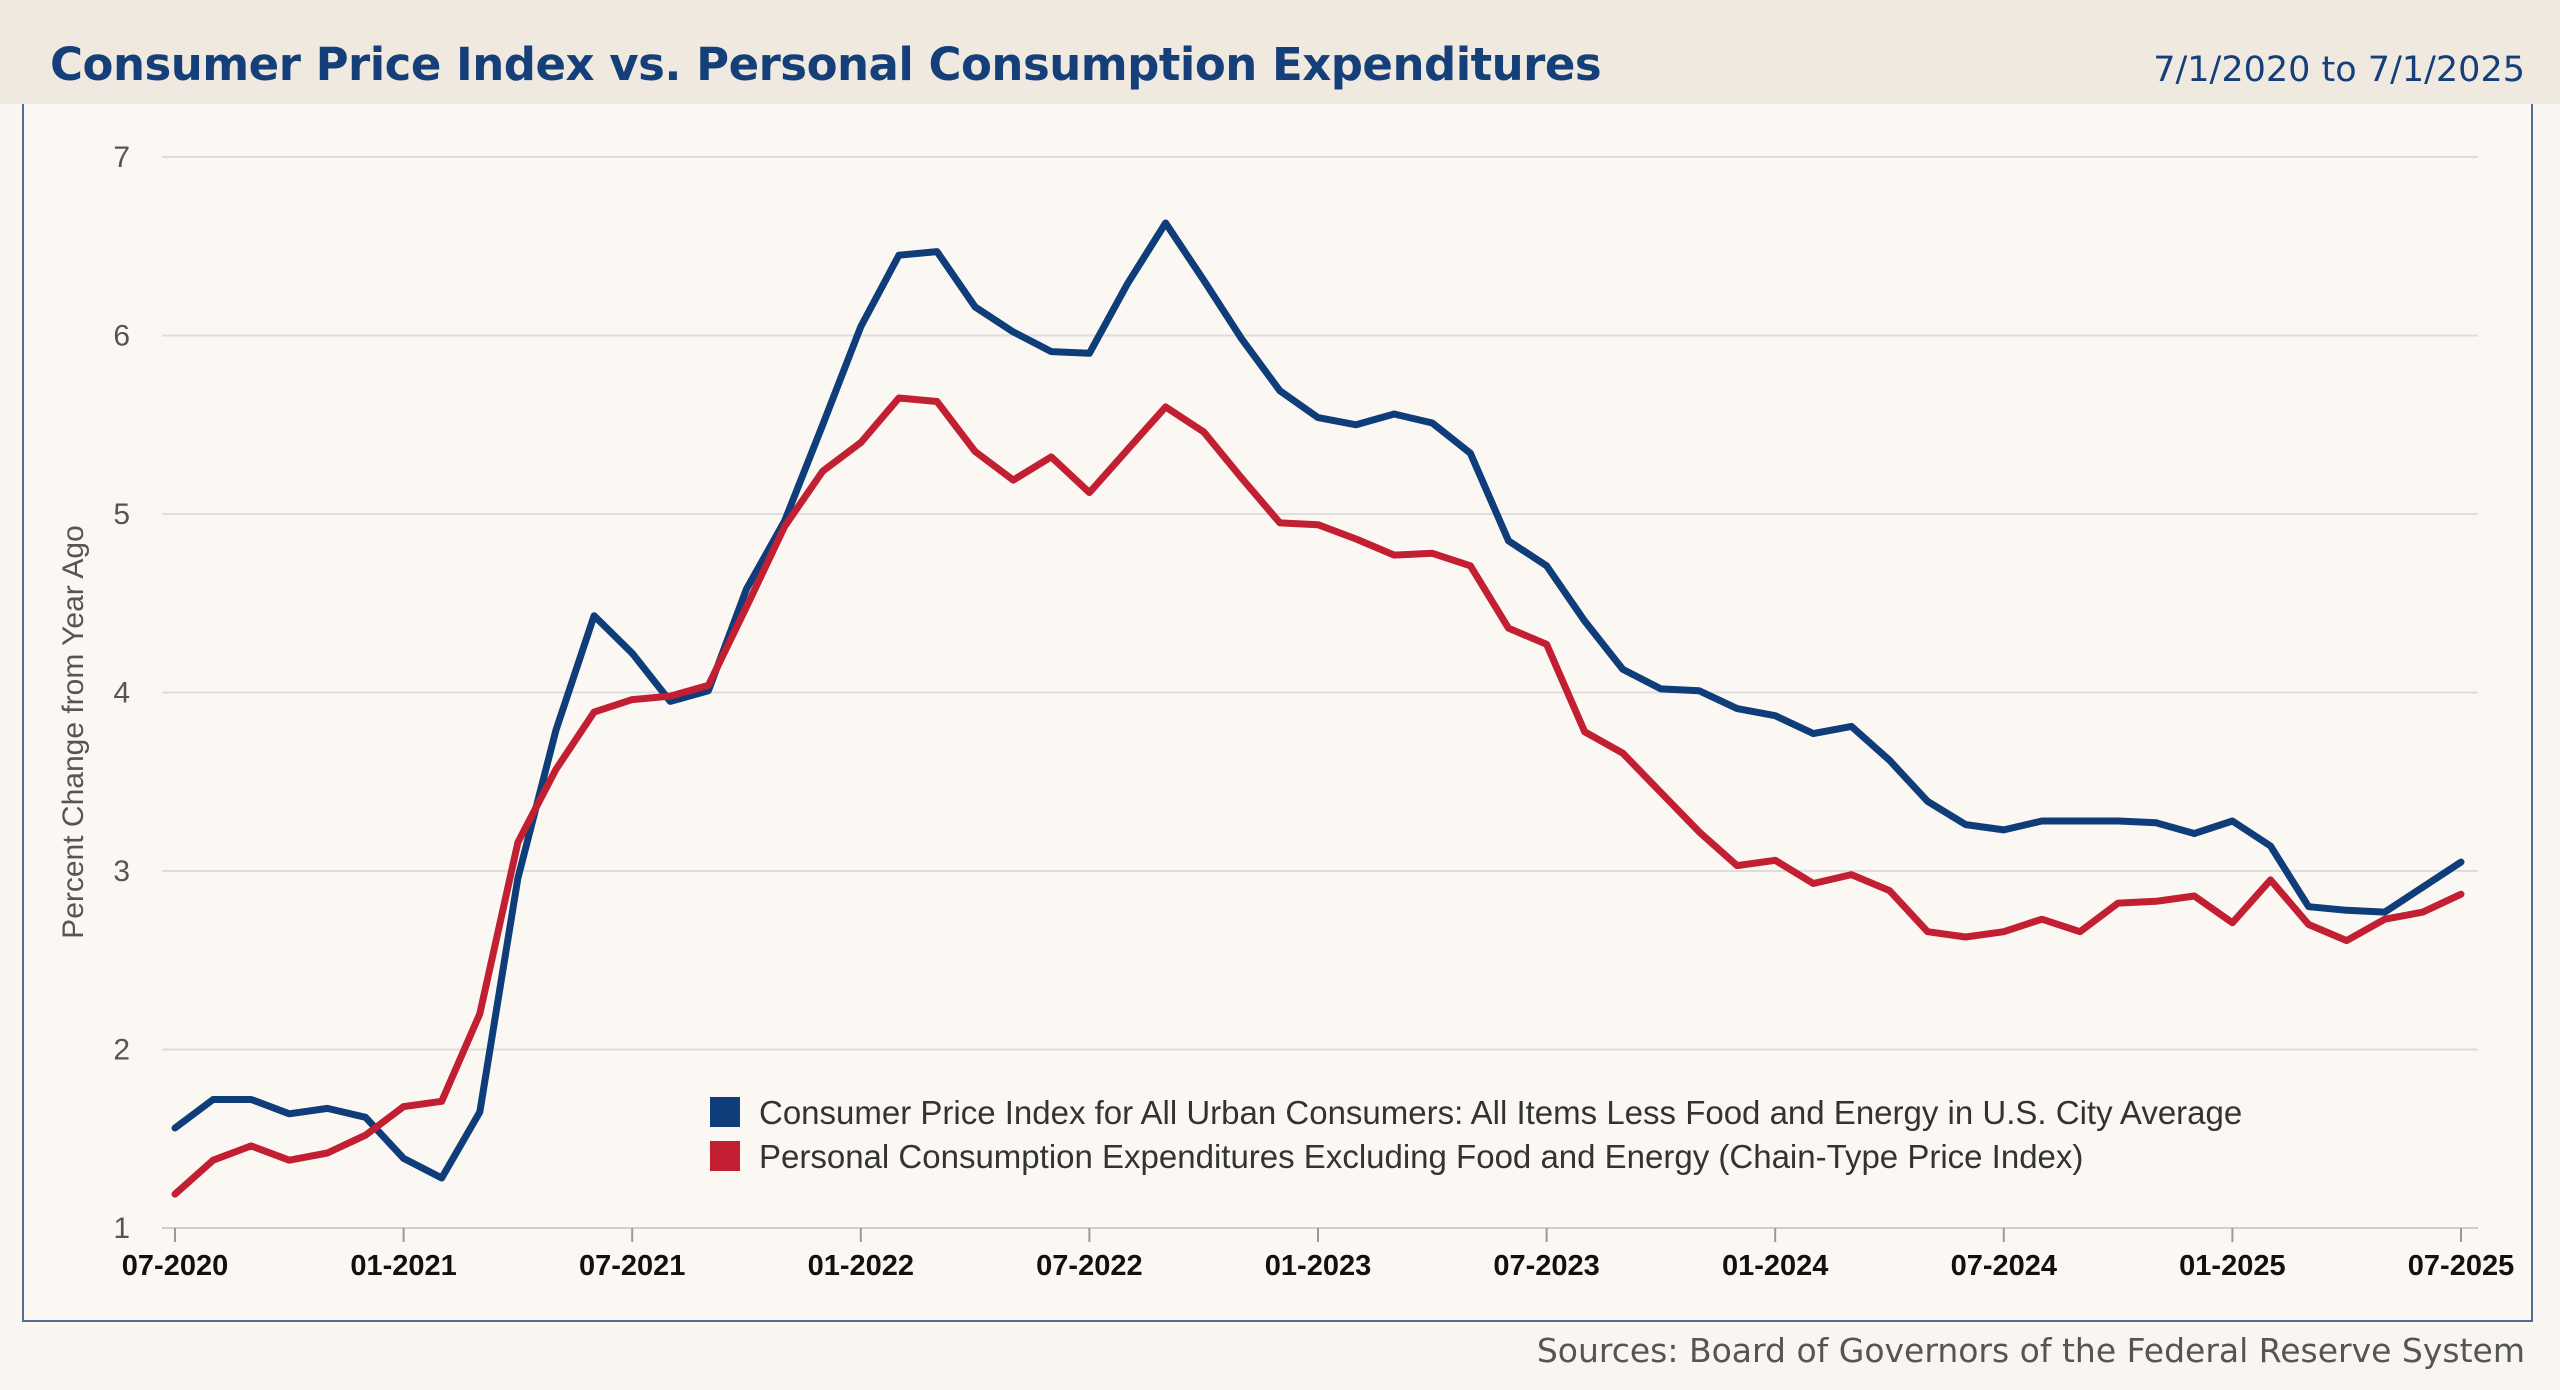 Image resolution: width=2560 pixels, height=1390 pixels. Describe the element at coordinates (632, 1266) in the screenshot. I see `x-tick-label: 07-2021` at that location.